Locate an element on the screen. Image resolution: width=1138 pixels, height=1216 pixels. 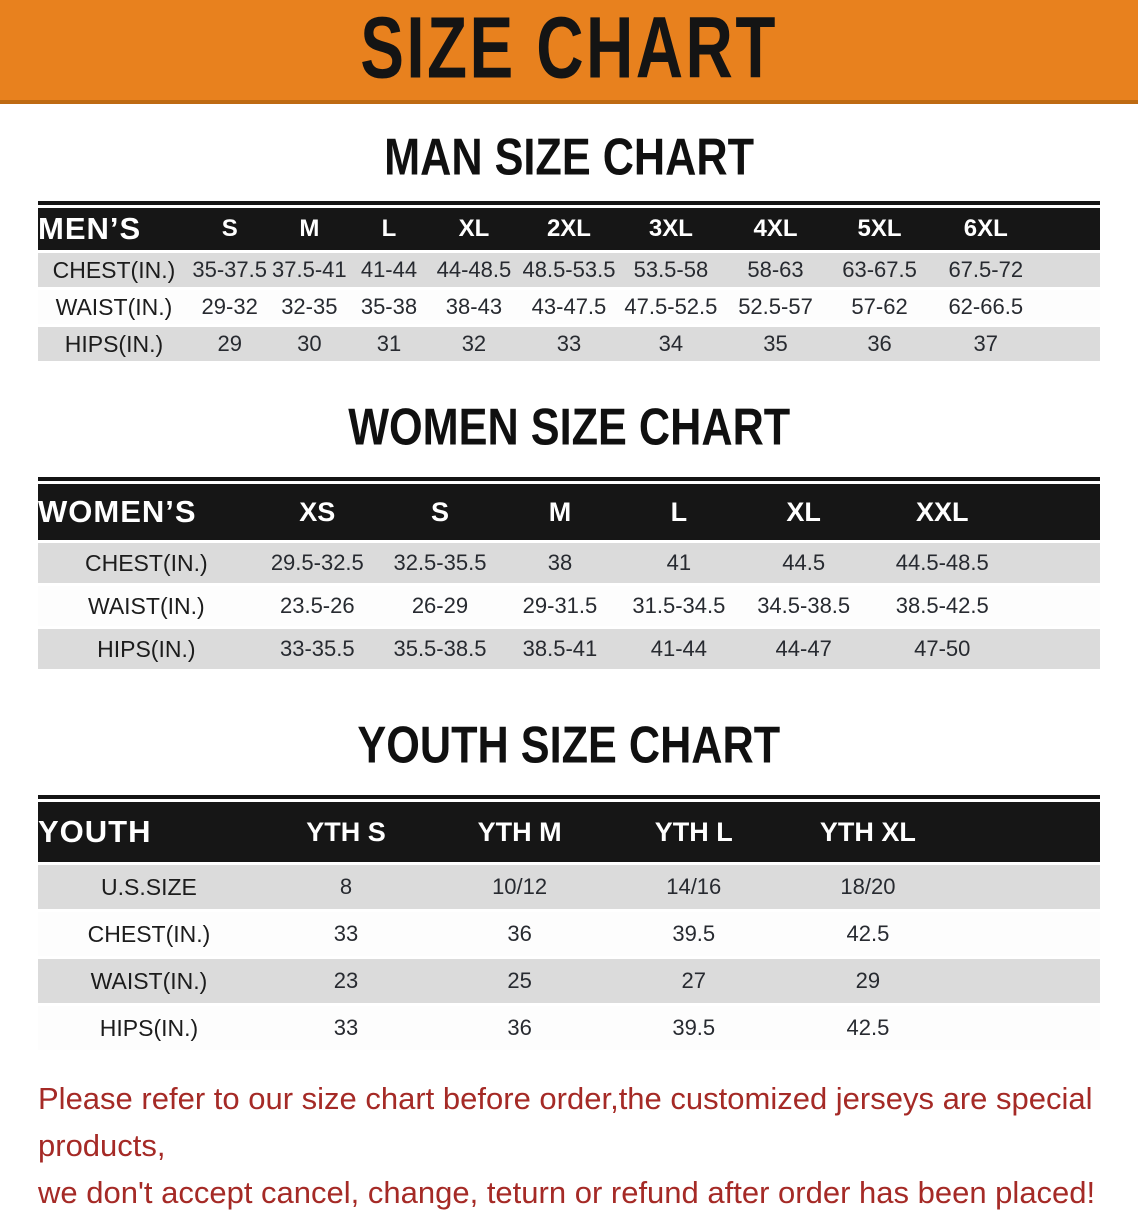
size-value-cell: 41 is located at coordinates (679, 562).